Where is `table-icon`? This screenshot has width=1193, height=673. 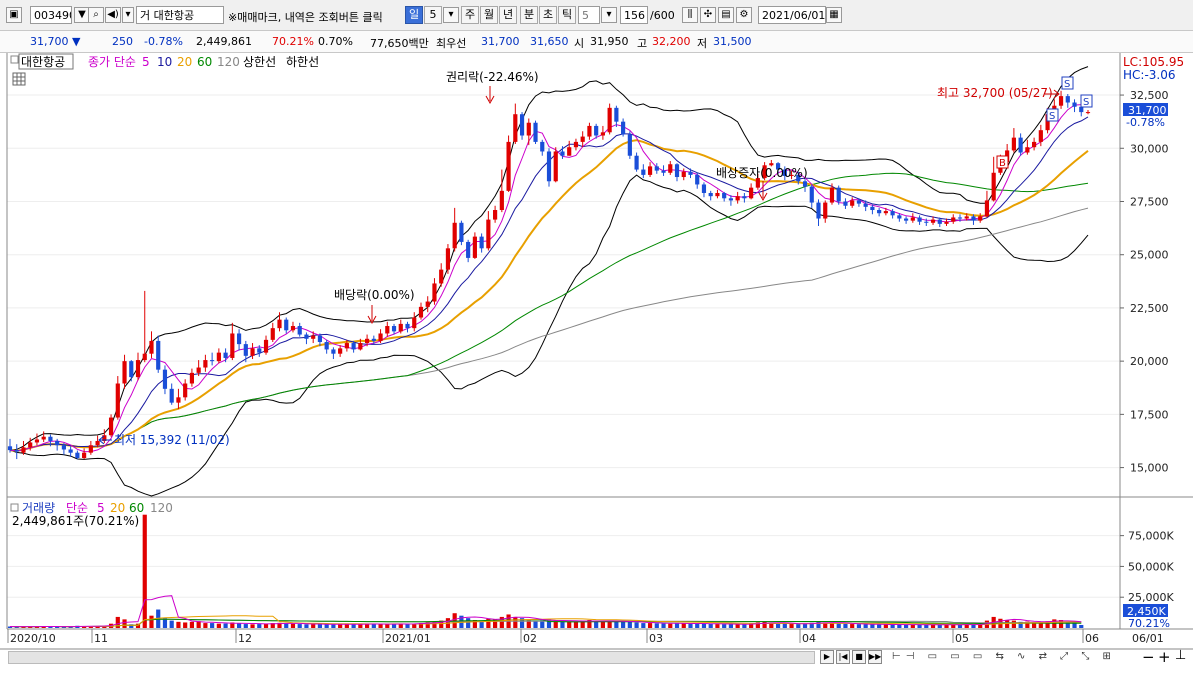
table-icon is located at coordinates (19, 79).